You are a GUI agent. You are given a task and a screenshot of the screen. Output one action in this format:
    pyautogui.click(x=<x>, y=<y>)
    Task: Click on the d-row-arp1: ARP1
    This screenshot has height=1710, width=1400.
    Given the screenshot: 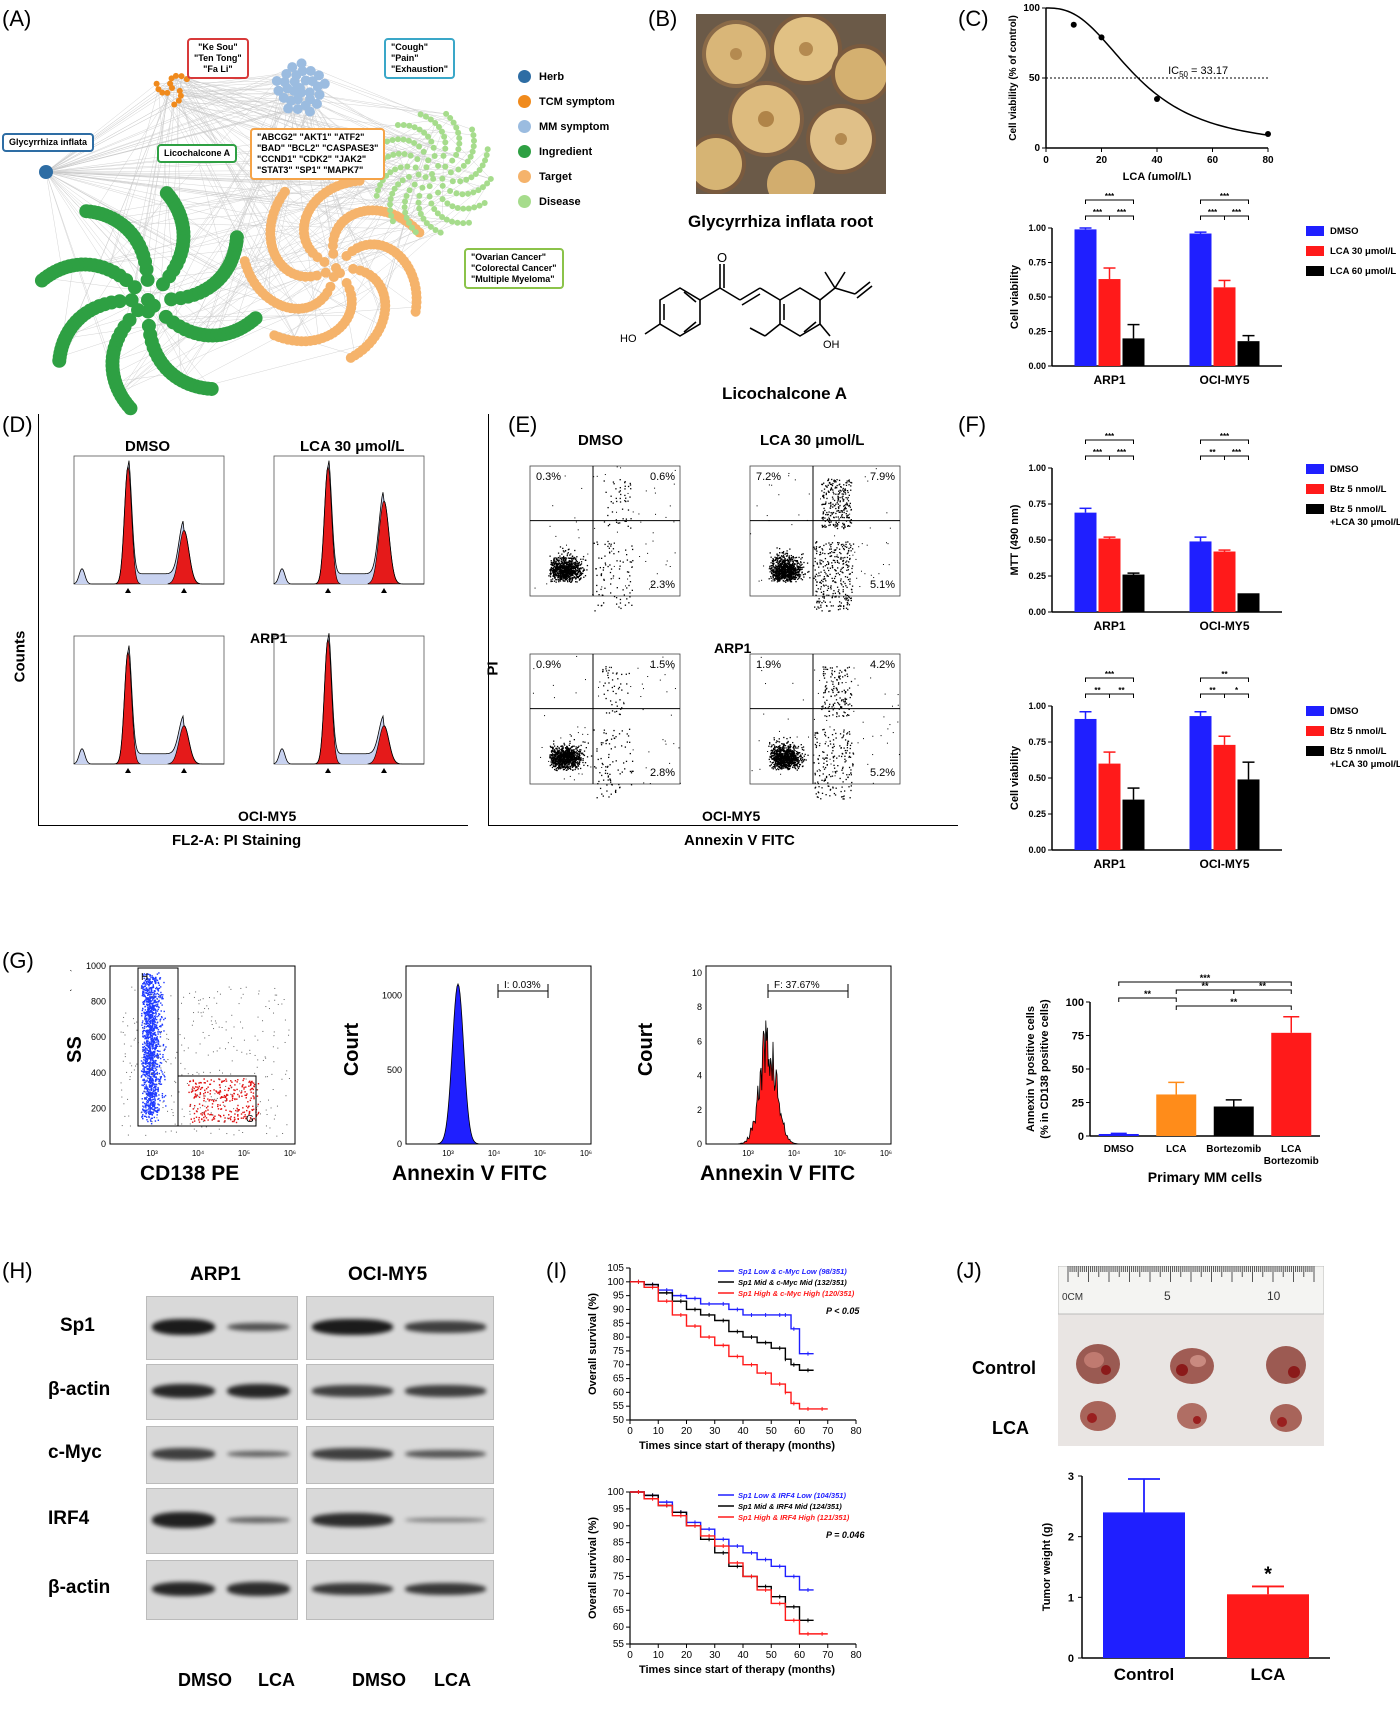 What is the action you would take?
    pyautogui.click(x=269, y=638)
    